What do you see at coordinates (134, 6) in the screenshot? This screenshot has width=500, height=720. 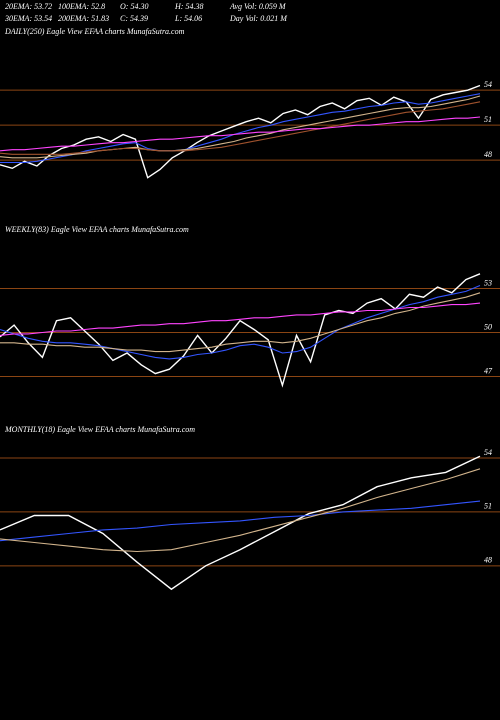 I see `stat: O: 54.30` at bounding box center [134, 6].